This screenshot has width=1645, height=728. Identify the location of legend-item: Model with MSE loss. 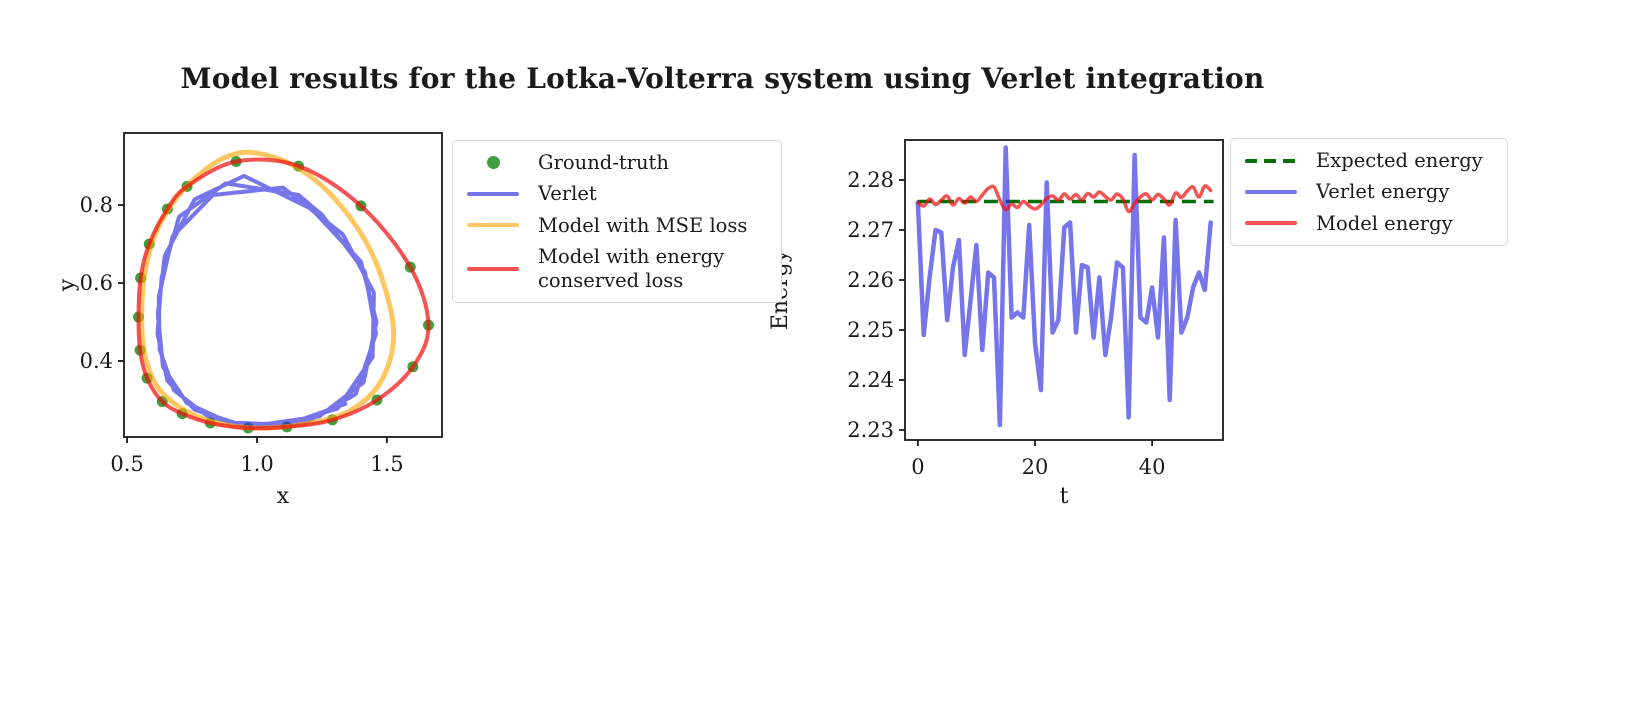
(617, 225).